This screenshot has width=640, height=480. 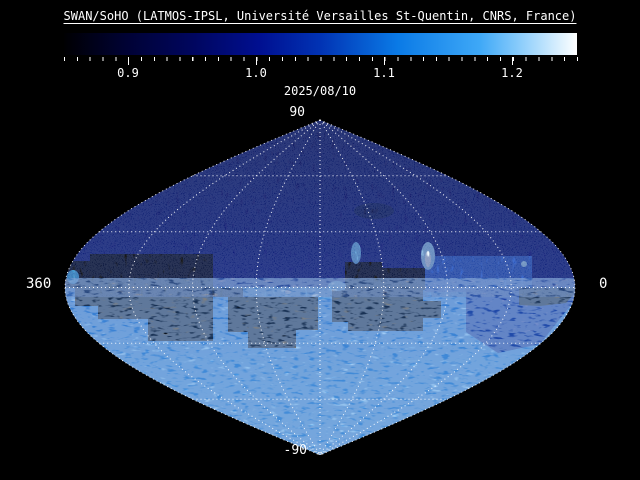 What do you see at coordinates (39, 284) in the screenshot?
I see `longitude-label-left: 360` at bounding box center [39, 284].